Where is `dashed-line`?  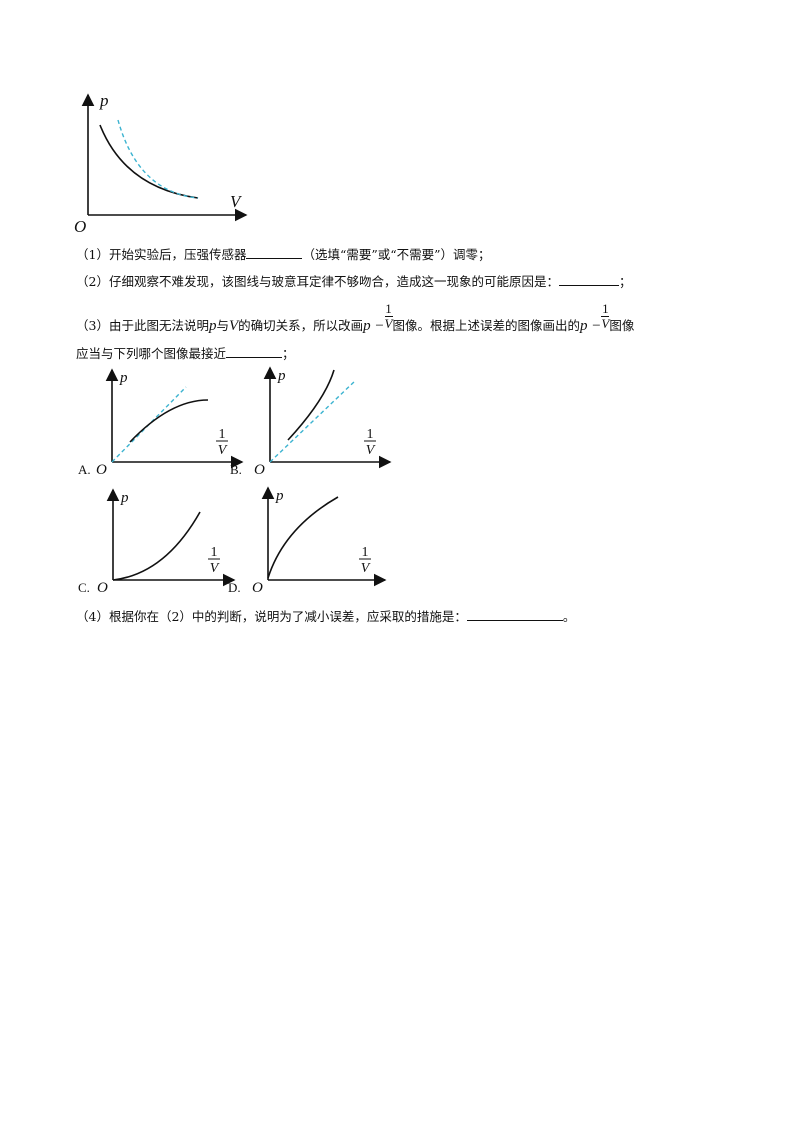 dashed-line is located at coordinates (313, 421).